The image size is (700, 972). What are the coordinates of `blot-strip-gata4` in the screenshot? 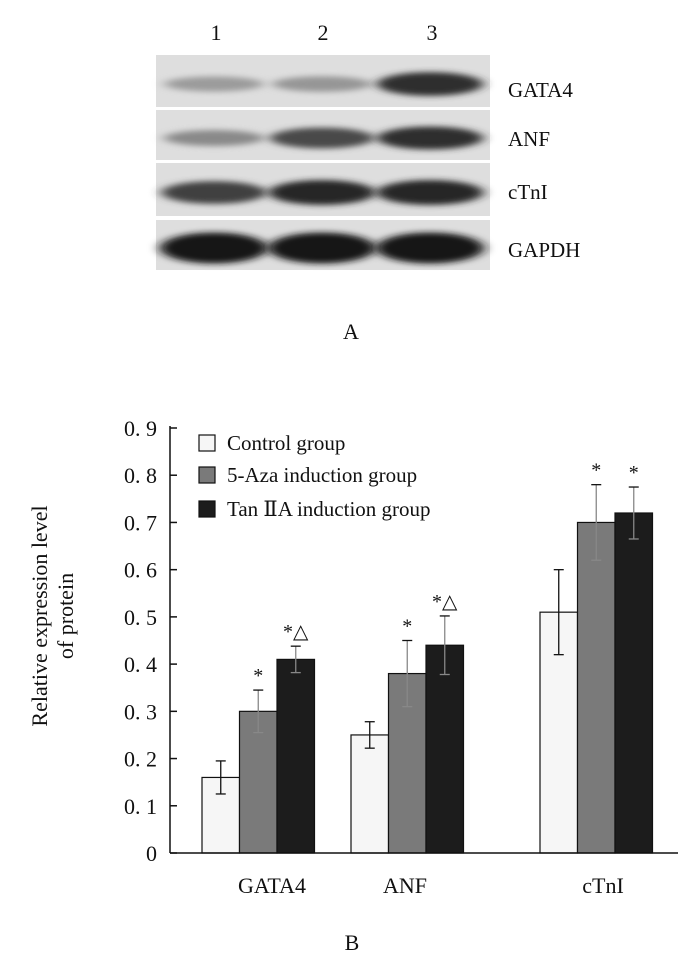 It's located at (323, 81).